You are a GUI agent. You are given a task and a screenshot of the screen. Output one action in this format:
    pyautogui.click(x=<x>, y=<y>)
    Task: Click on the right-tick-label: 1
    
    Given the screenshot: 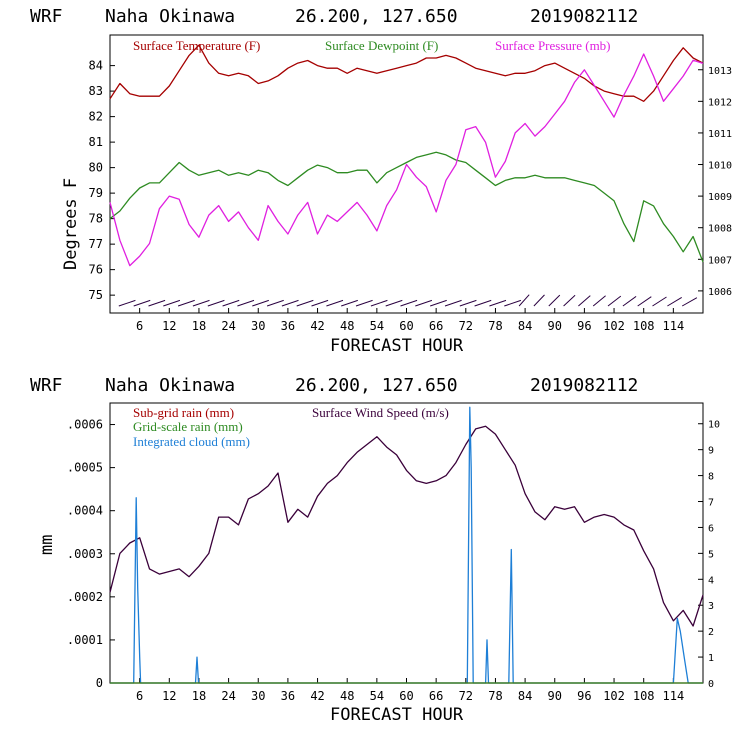 What is the action you would take?
    pyautogui.click(x=711, y=658)
    